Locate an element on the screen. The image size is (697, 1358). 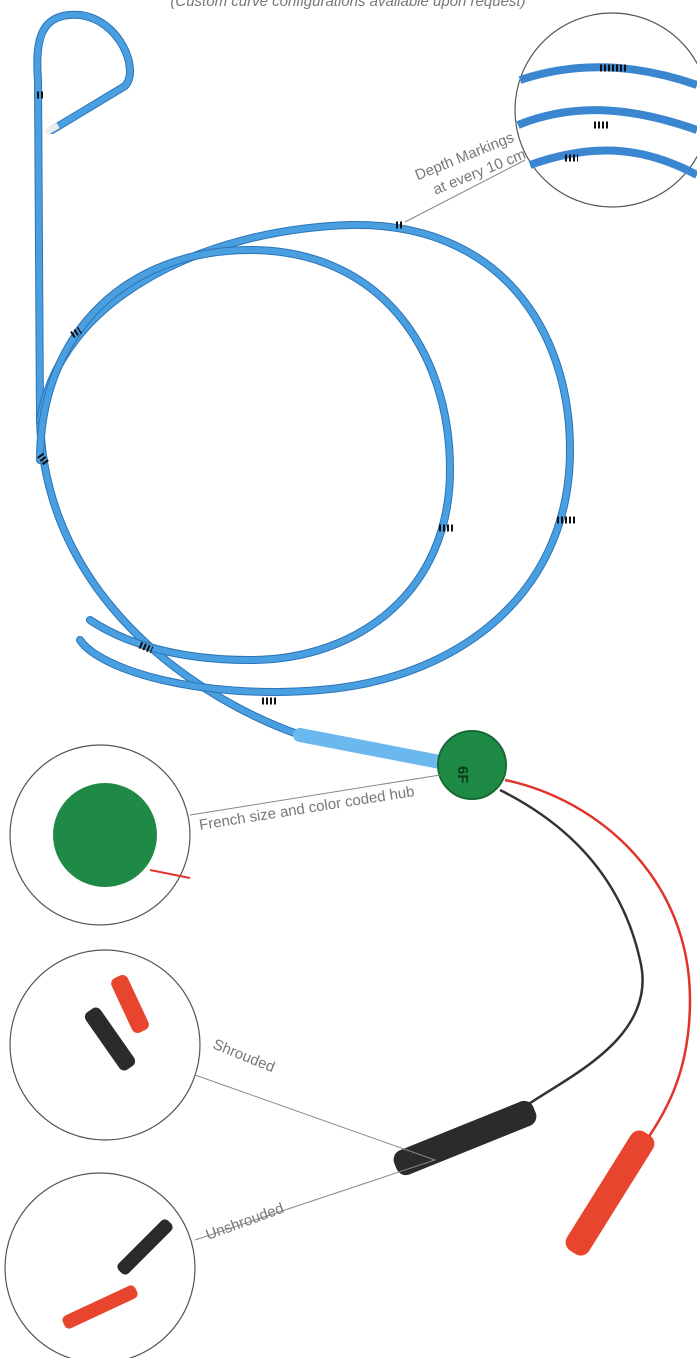
black-lead-wire is located at coordinates (571, 950).